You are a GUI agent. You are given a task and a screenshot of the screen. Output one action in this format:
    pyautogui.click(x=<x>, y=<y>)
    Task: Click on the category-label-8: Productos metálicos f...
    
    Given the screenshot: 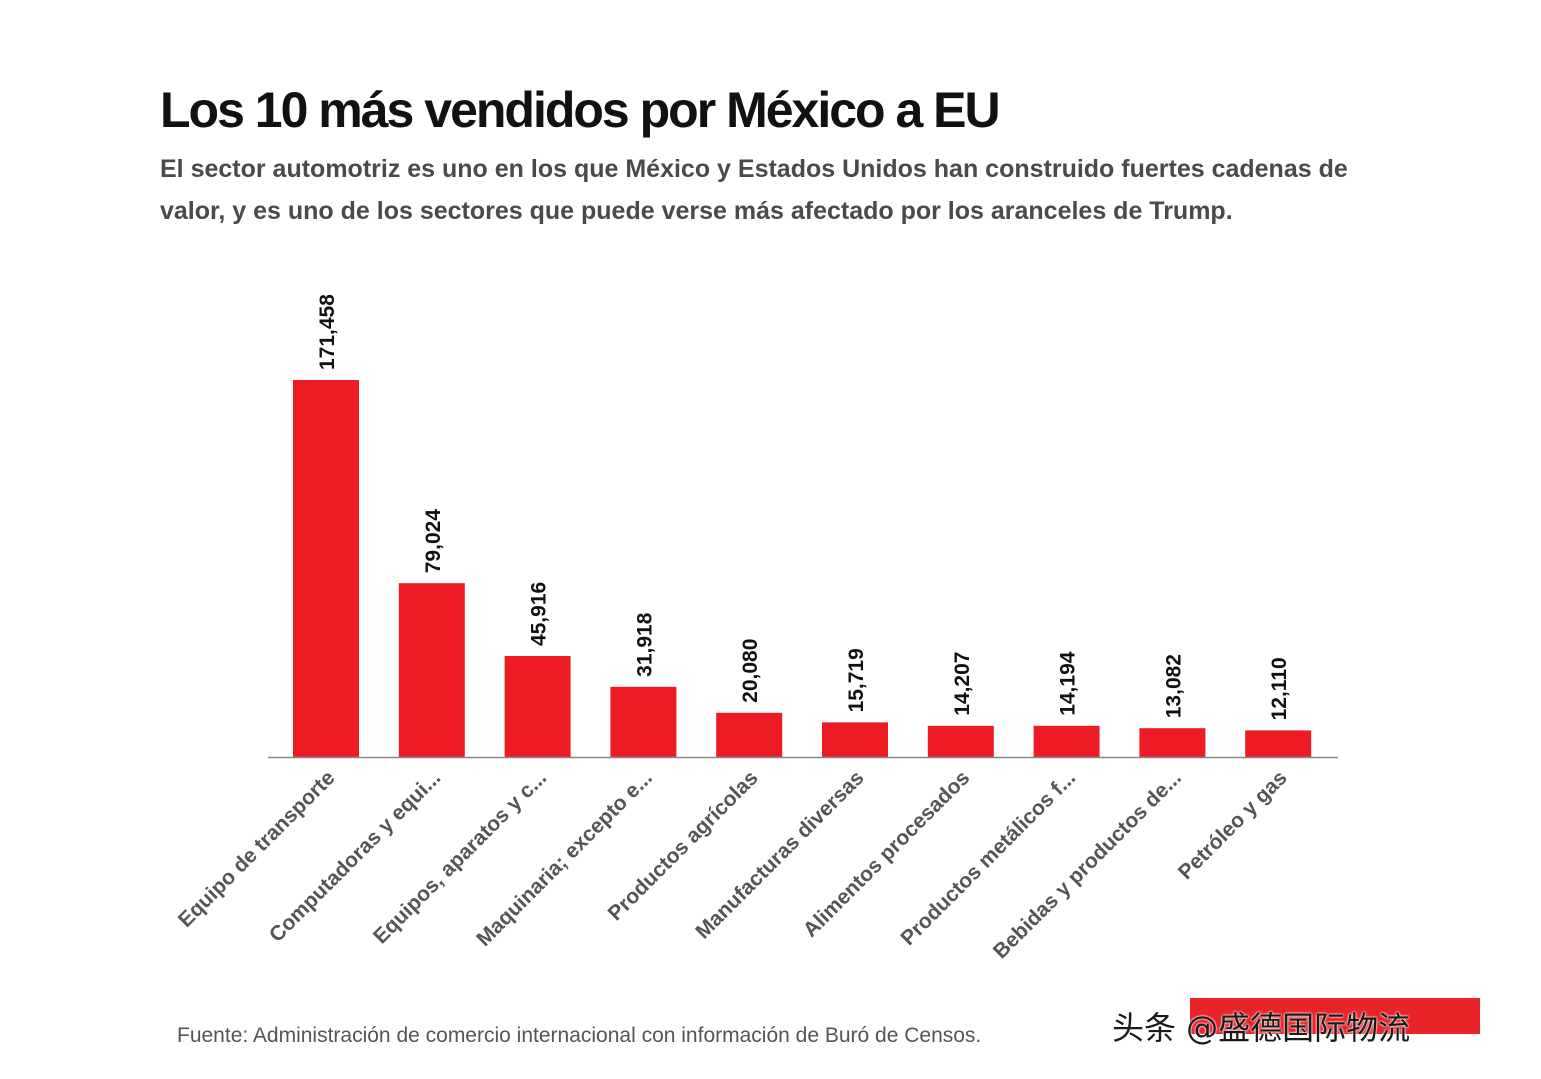 What is the action you would take?
    pyautogui.click(x=988, y=858)
    